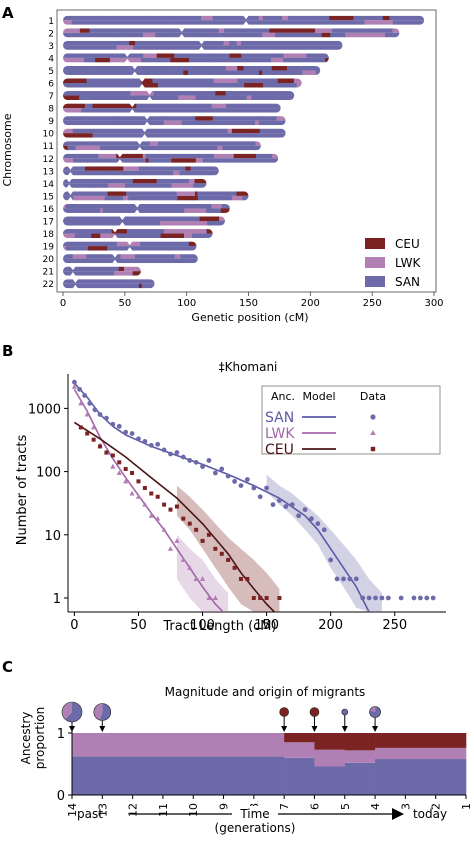  What do you see at coordinates (330, 758) in the screenshot?
I see `ancestry-band-lwk` at bounding box center [330, 758].